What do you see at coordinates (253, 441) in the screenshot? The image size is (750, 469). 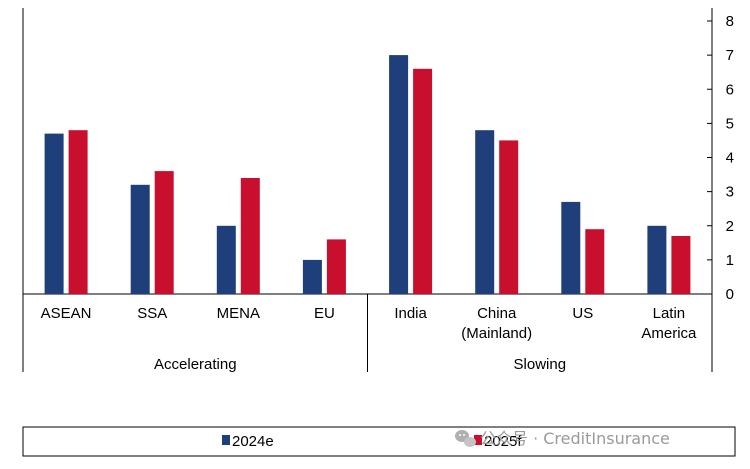 I see `legend-label: 2024e` at bounding box center [253, 441].